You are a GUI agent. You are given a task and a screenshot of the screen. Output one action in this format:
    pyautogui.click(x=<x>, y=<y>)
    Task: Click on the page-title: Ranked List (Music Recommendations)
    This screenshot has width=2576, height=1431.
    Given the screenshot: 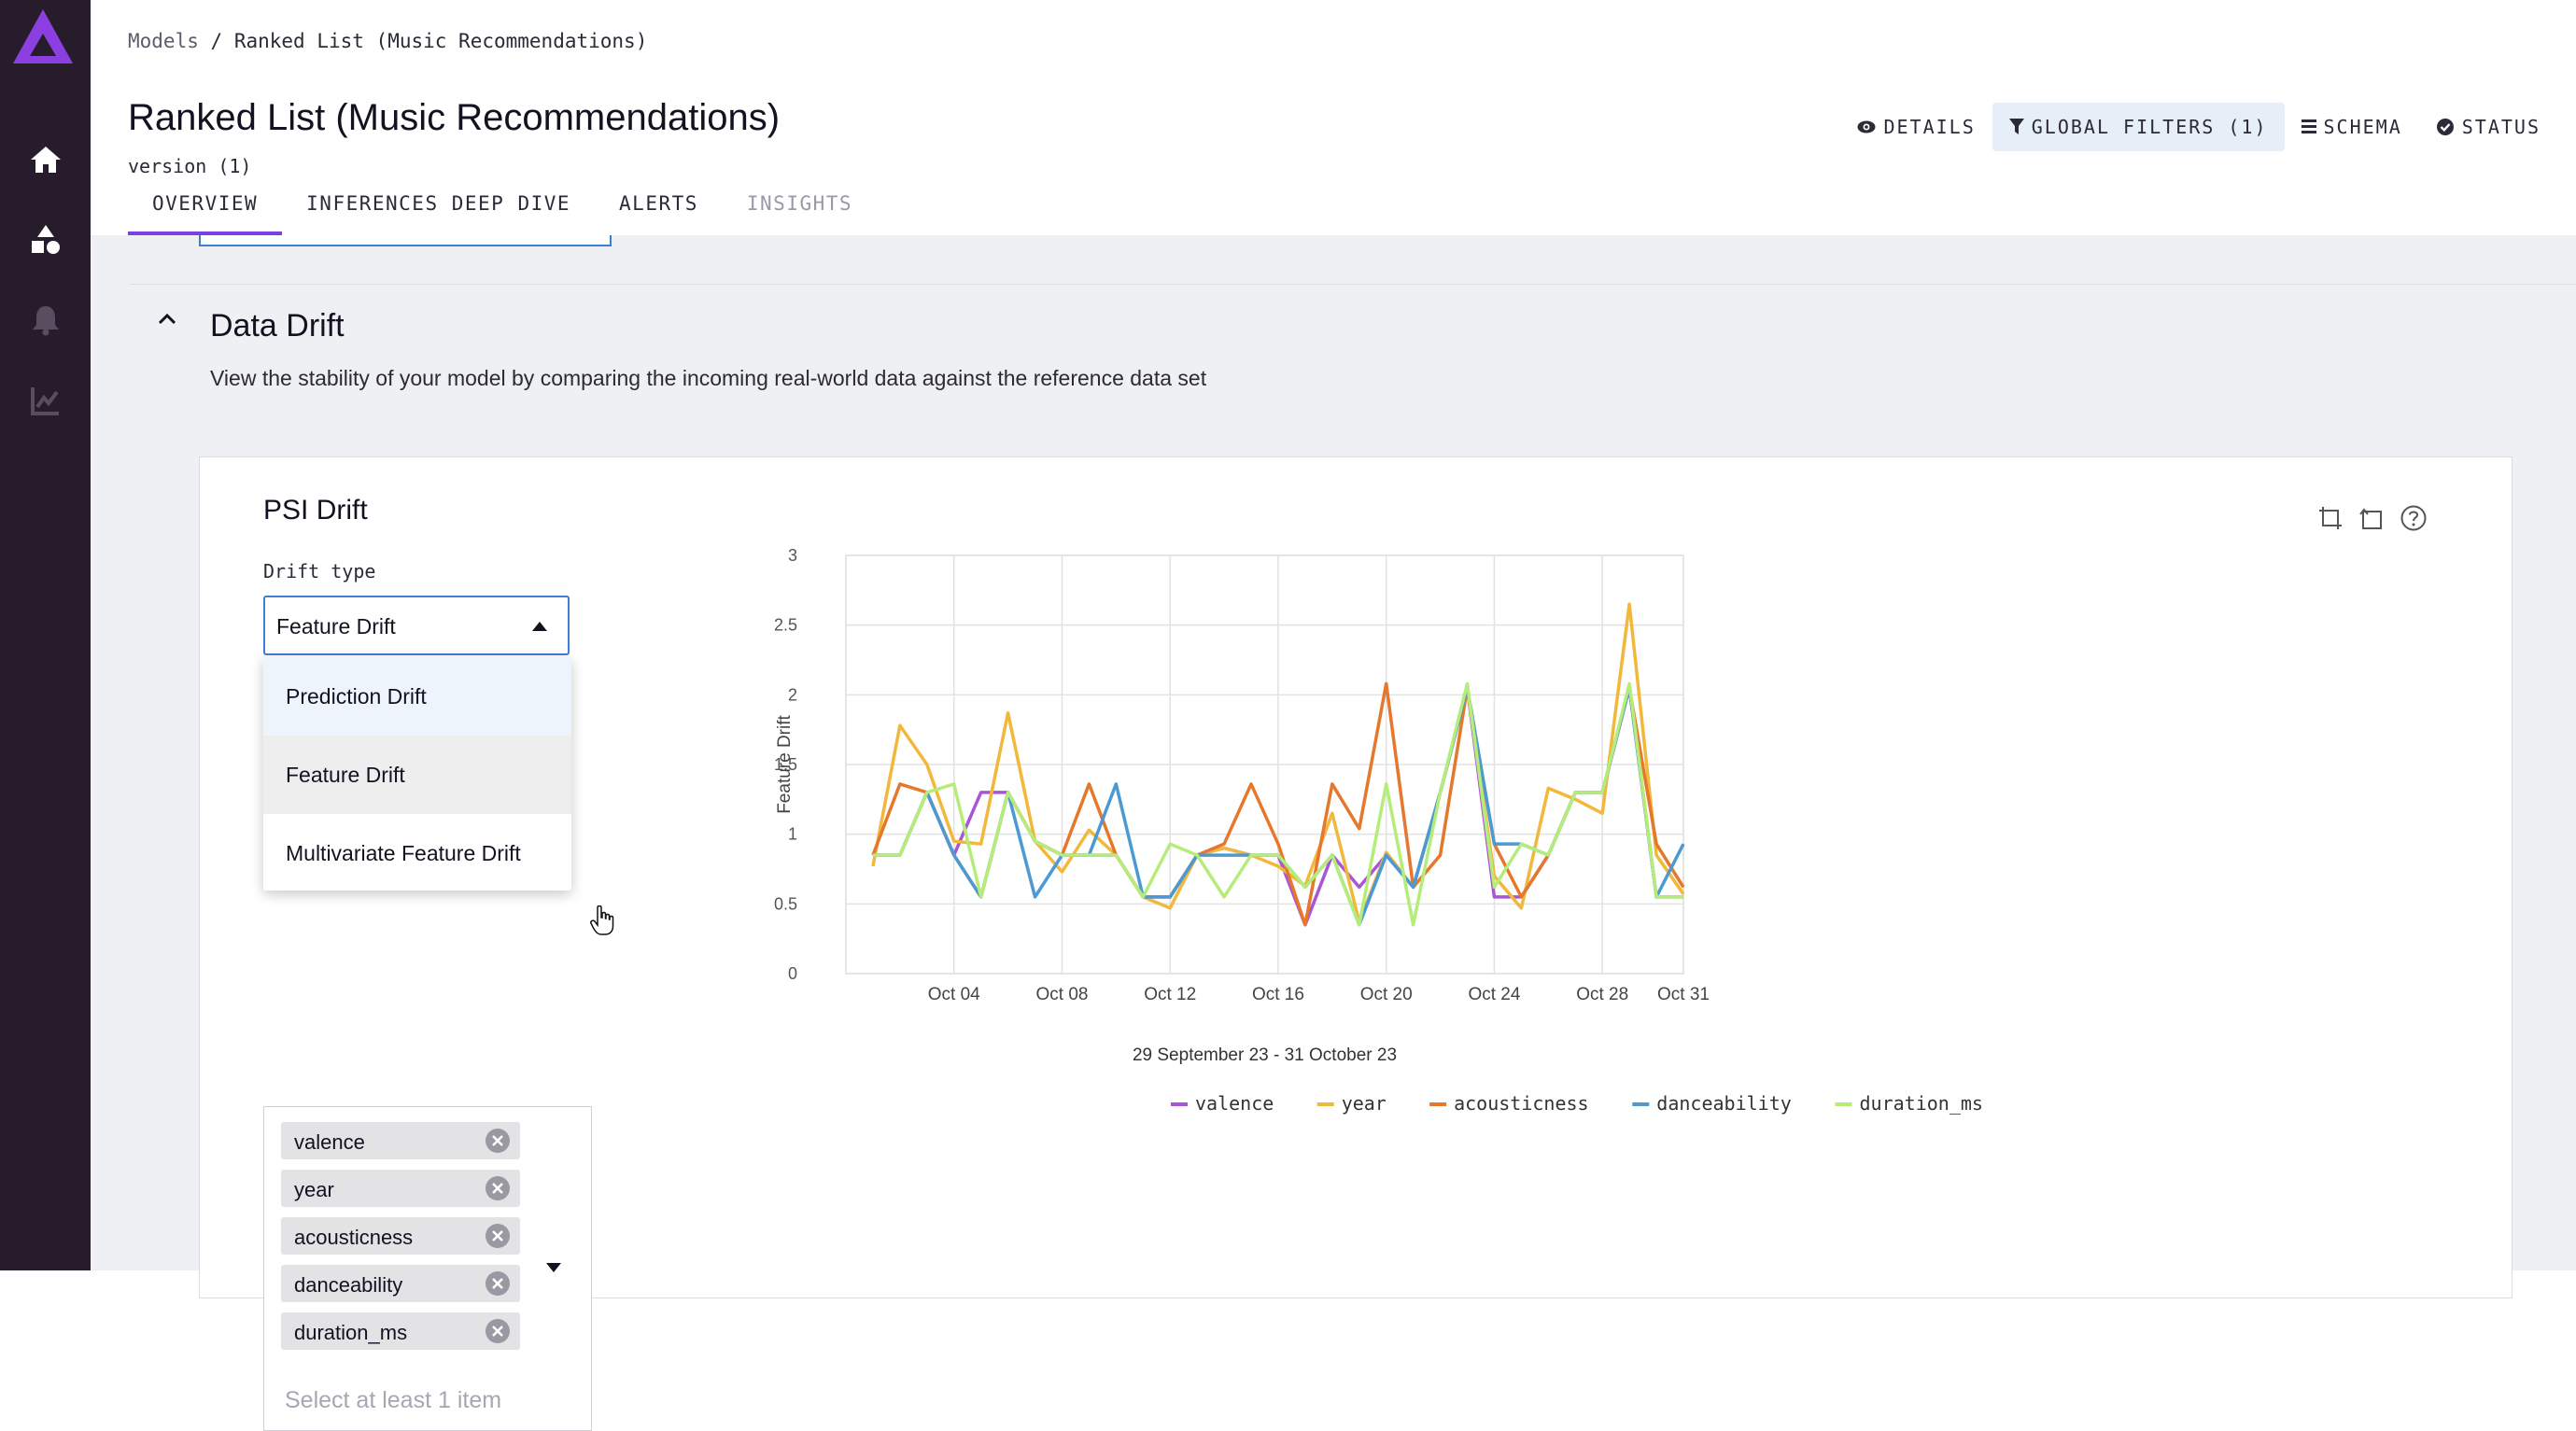 What is the action you would take?
    pyautogui.click(x=454, y=117)
    